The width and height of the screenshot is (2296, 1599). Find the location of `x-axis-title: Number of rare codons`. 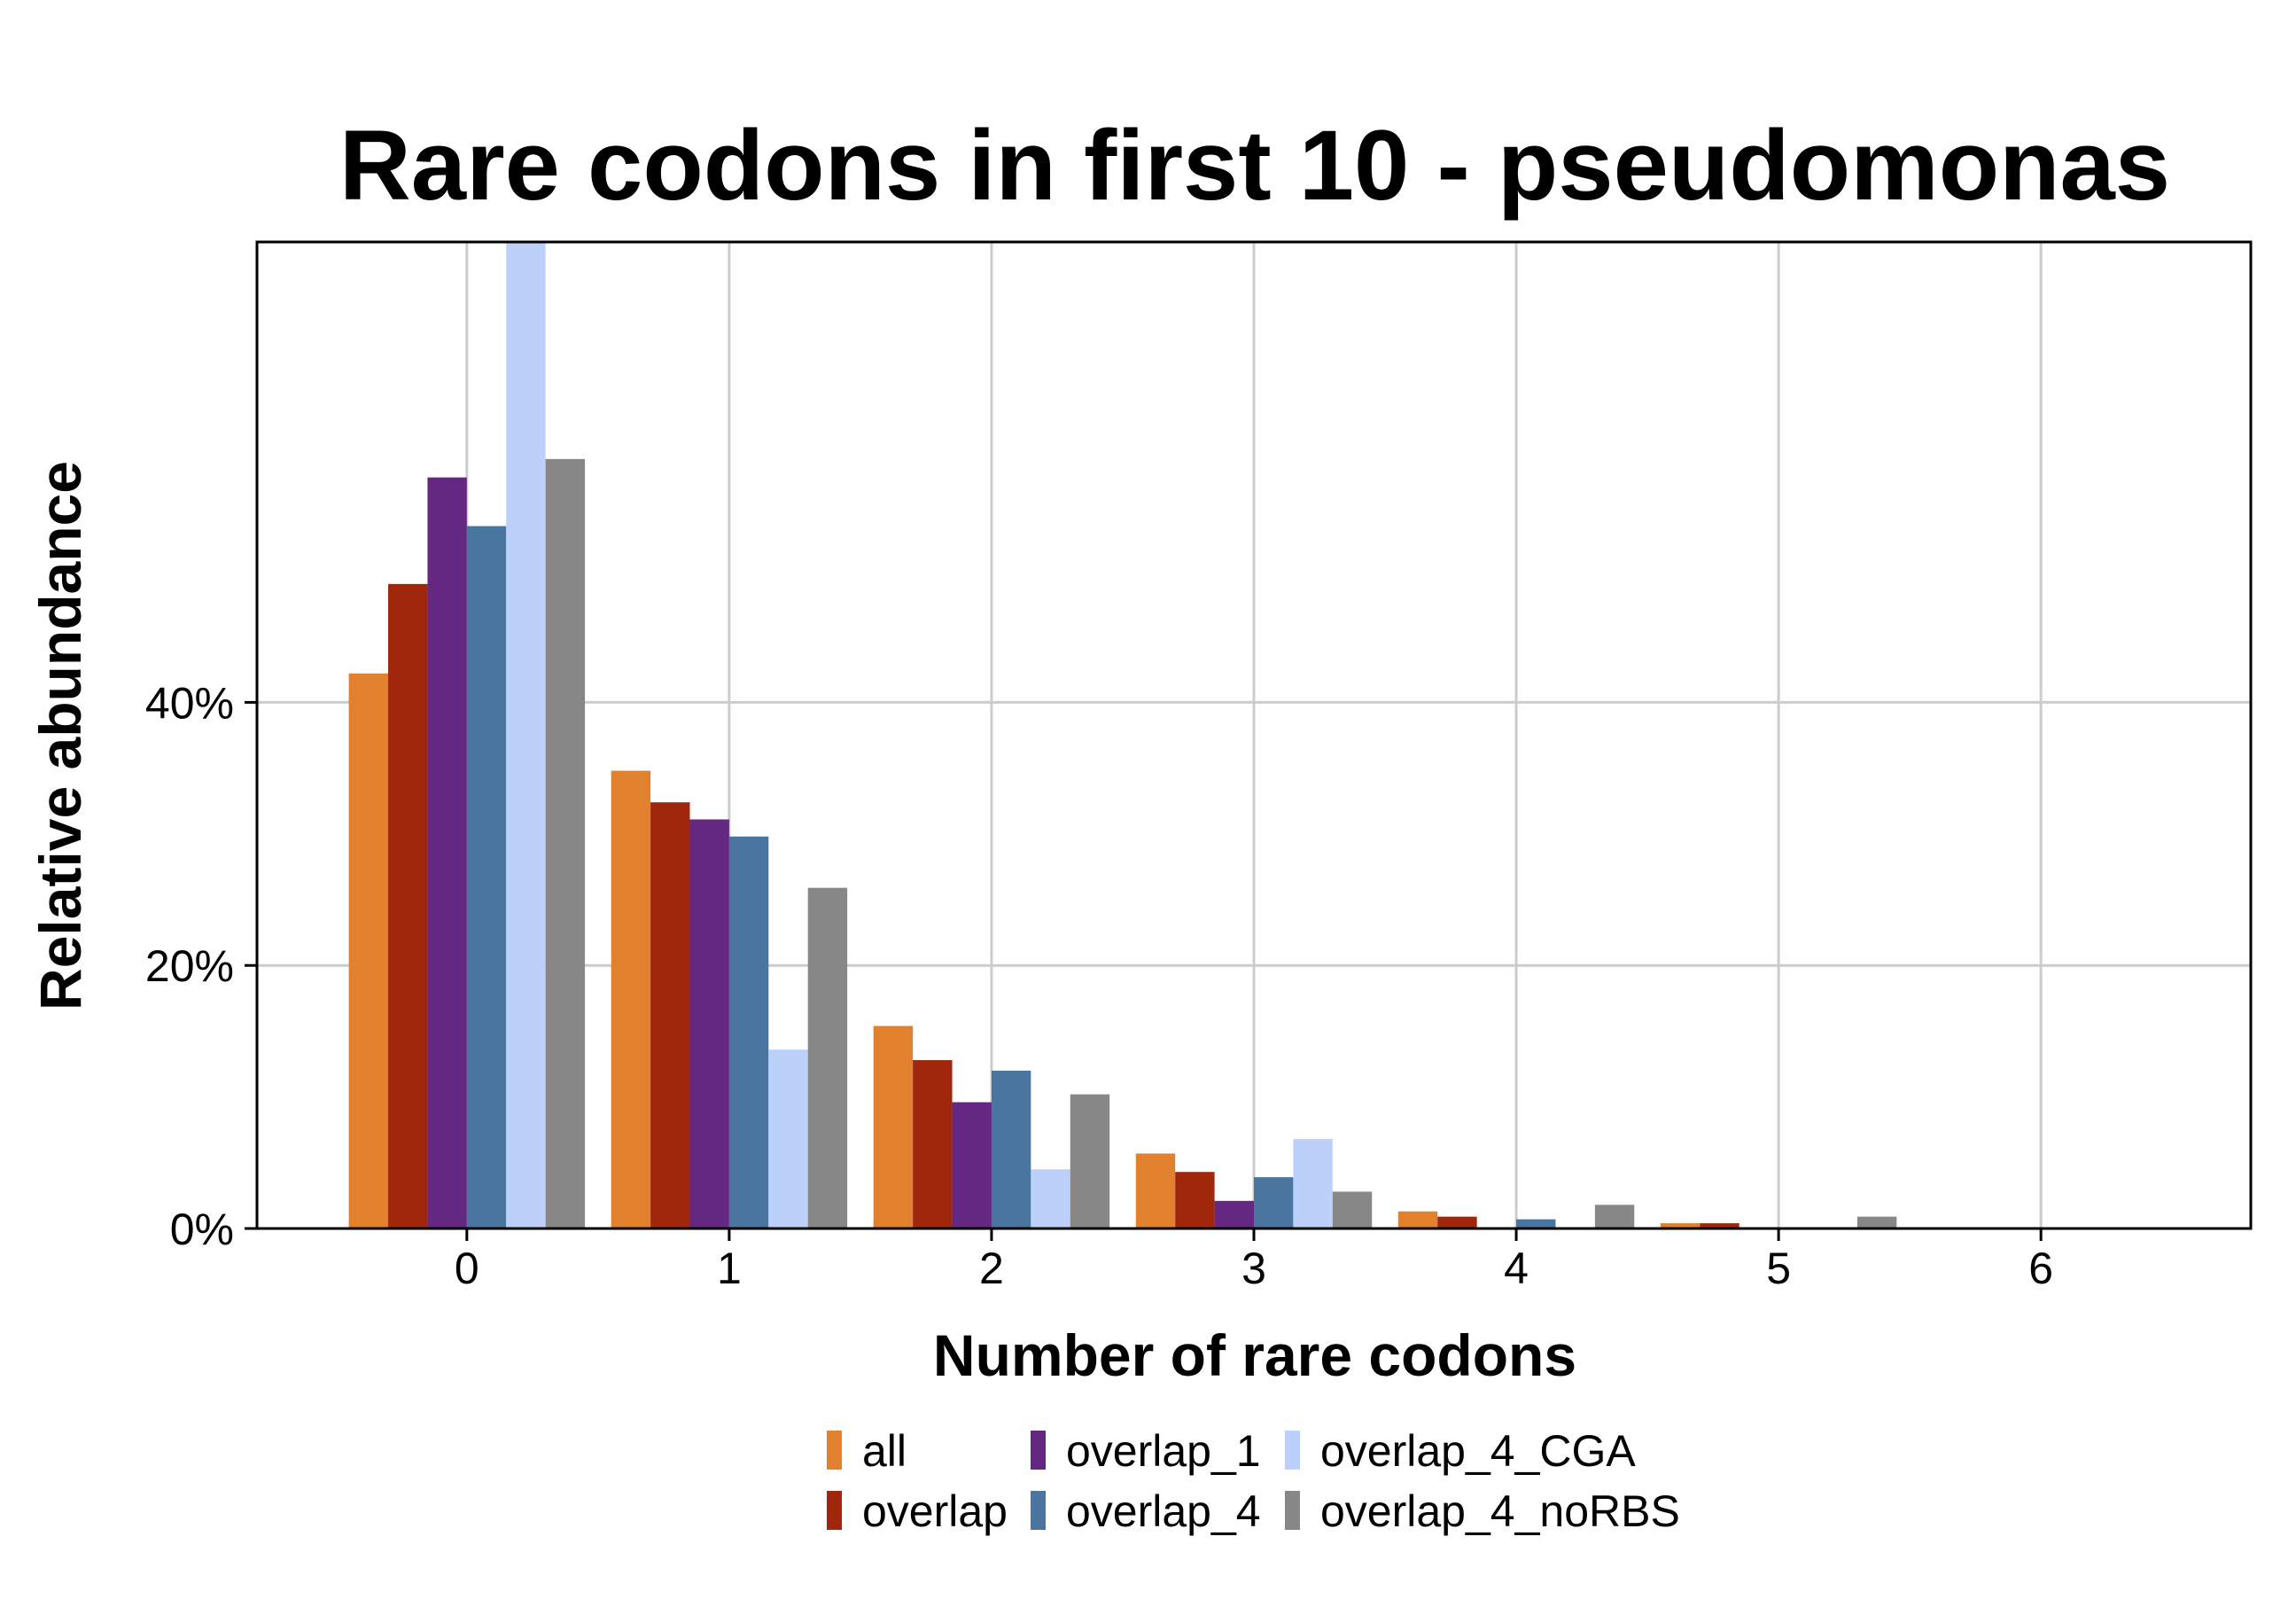

x-axis-title: Number of rare codons is located at coordinates (1254, 1355).